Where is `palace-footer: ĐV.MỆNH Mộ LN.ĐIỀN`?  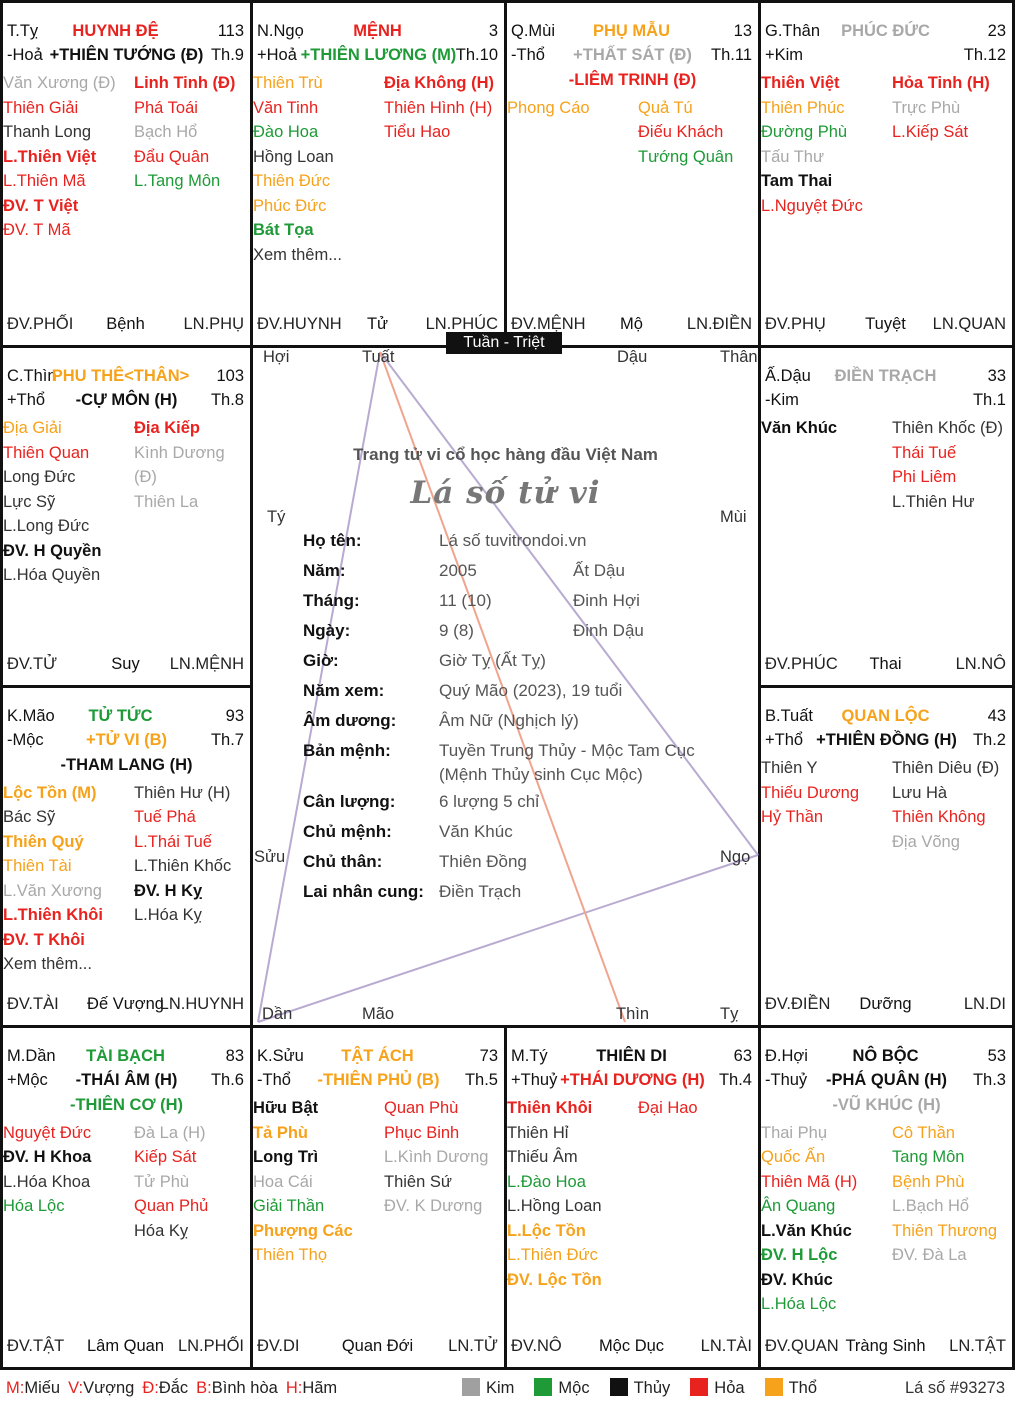 palace-footer: ĐV.MỆNH Mộ LN.ĐIỀN is located at coordinates (631, 324).